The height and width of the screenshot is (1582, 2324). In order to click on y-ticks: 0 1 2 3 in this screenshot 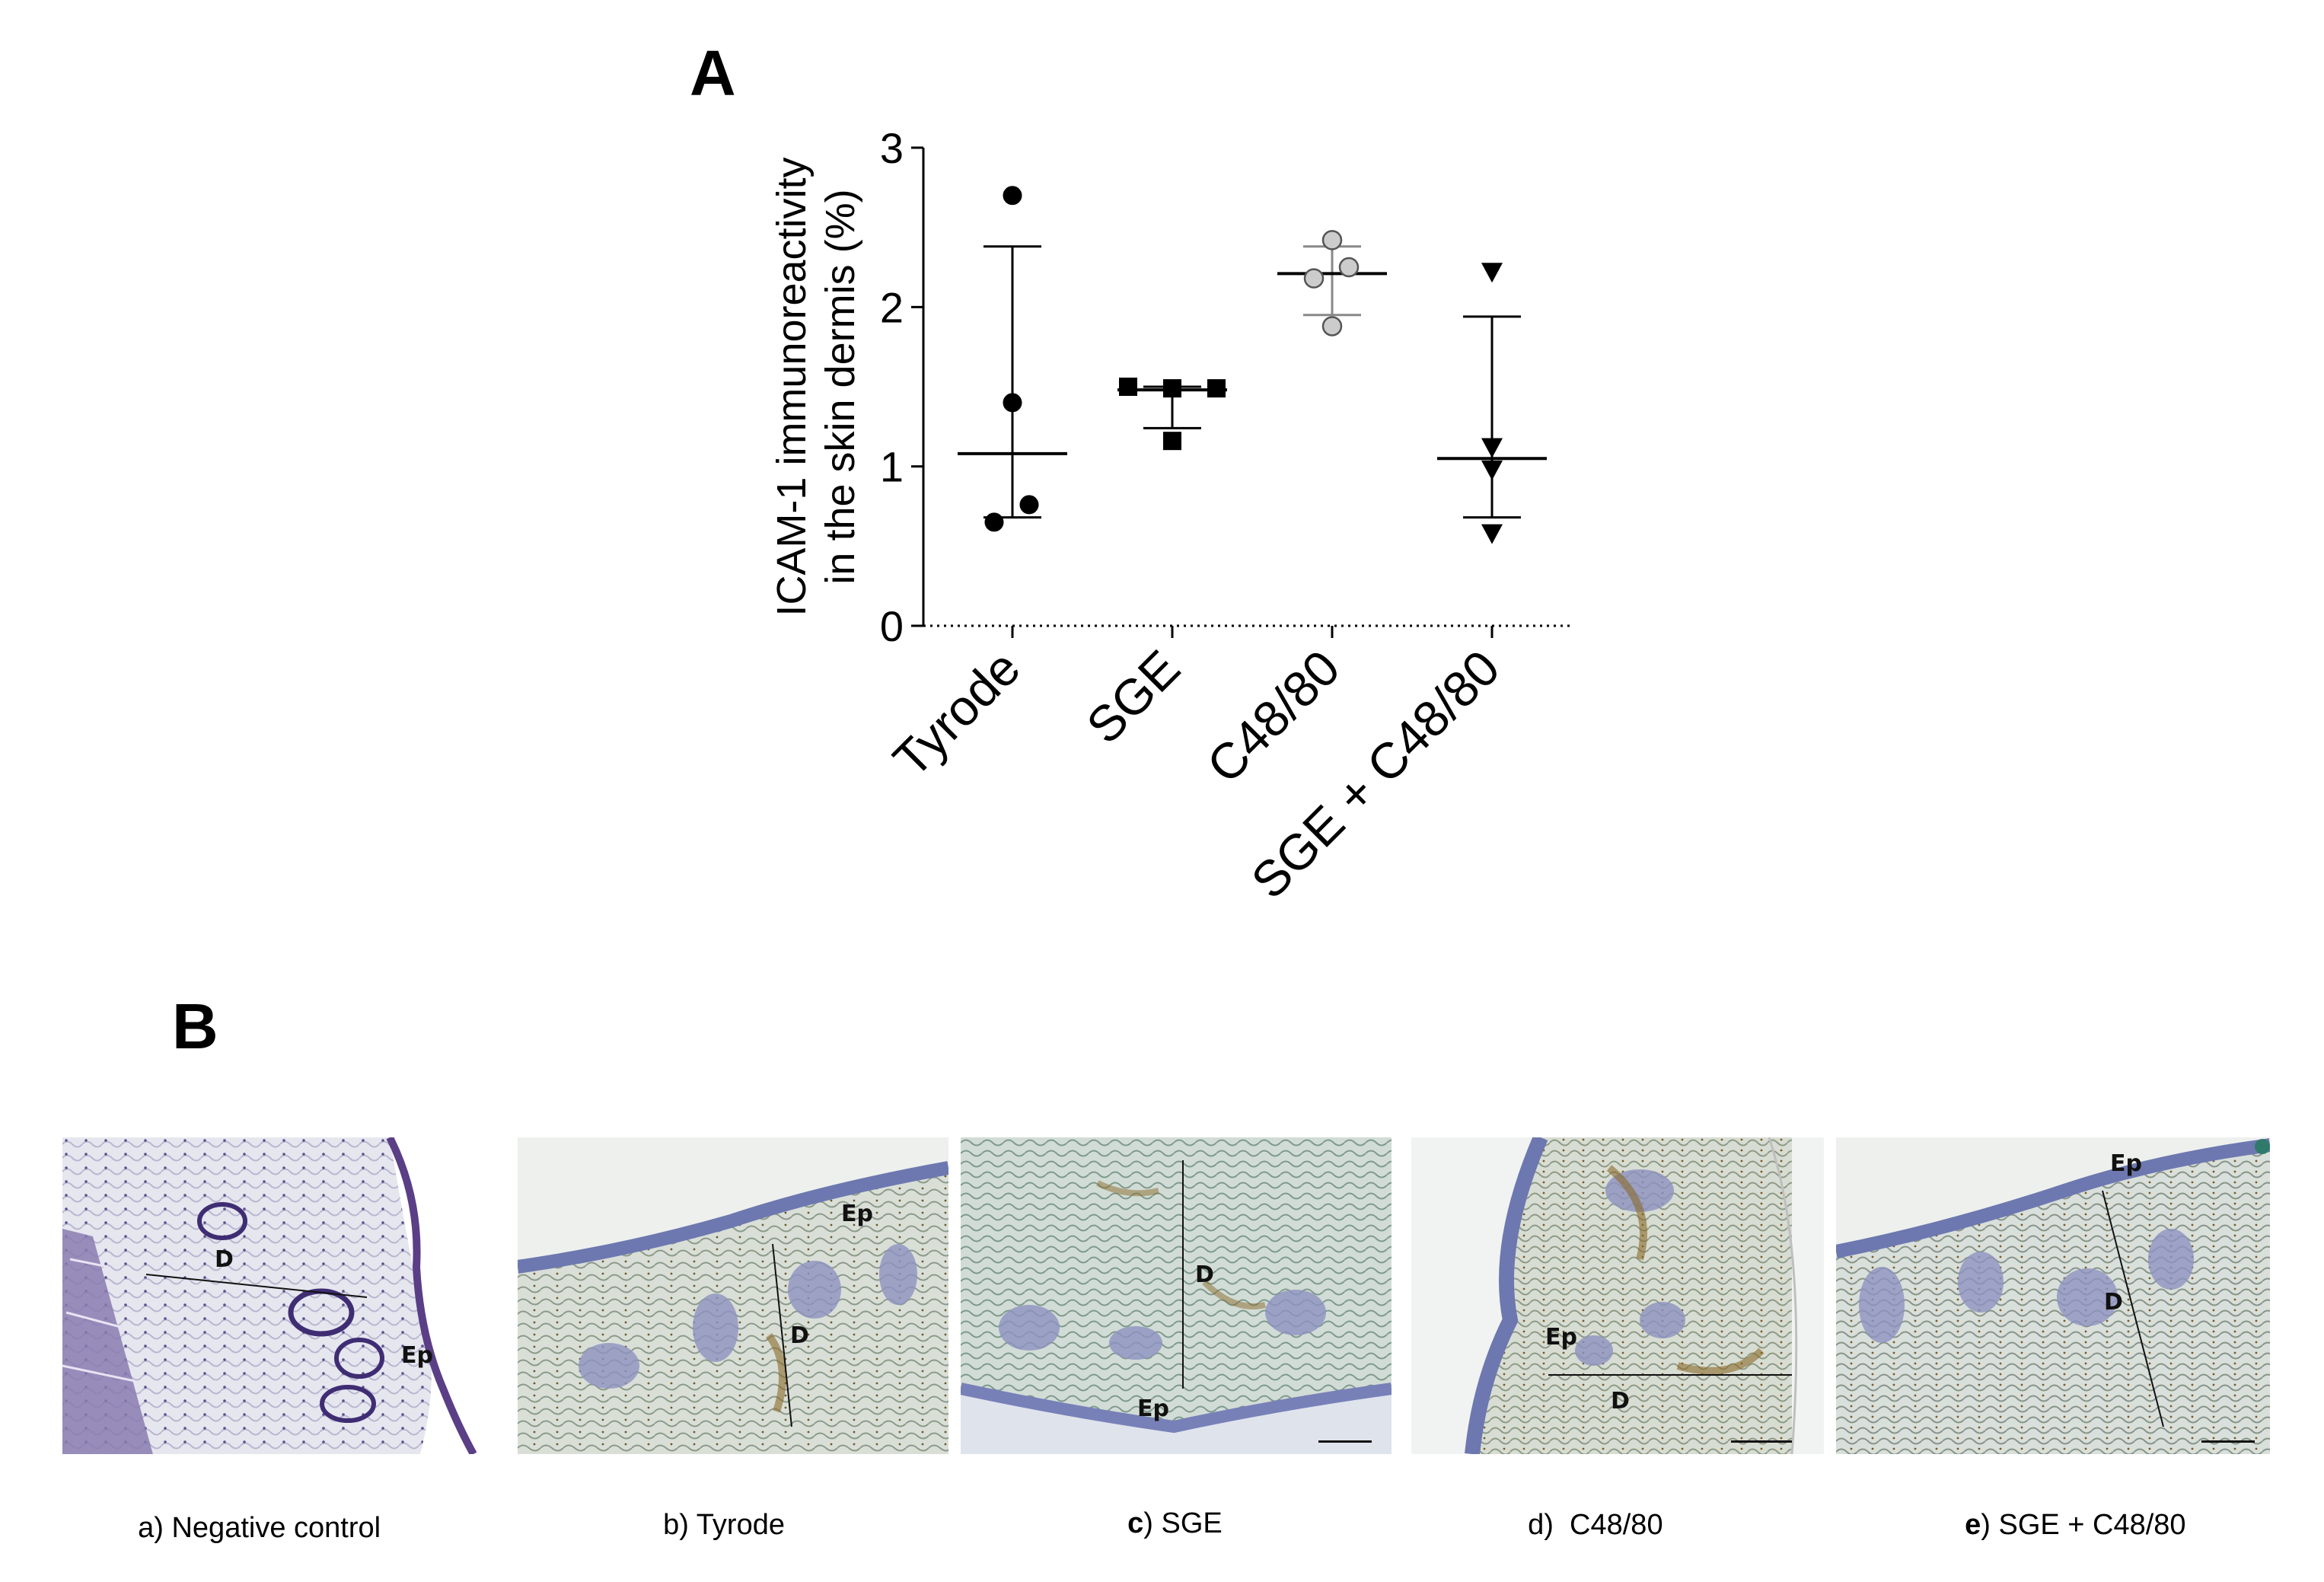, I will do `click(902, 387)`.